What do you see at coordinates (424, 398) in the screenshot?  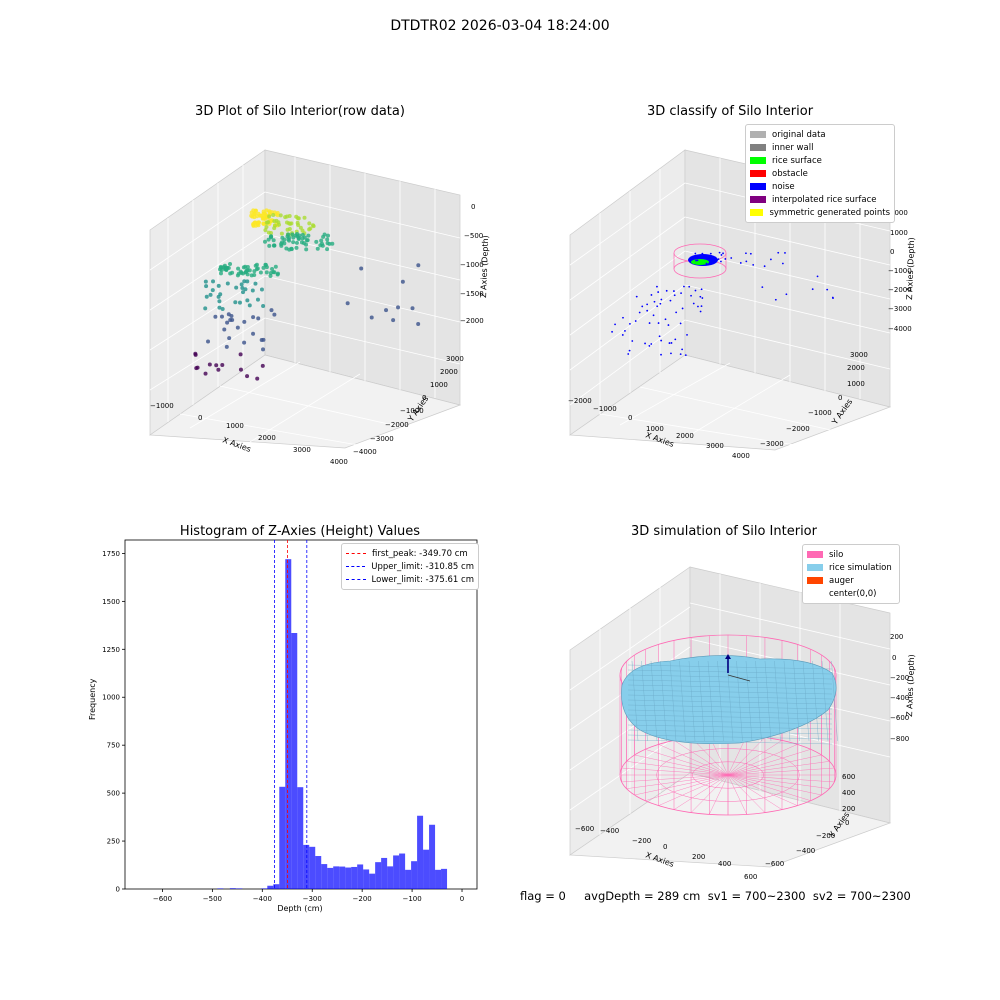 I see `p1-ytick: 0` at bounding box center [424, 398].